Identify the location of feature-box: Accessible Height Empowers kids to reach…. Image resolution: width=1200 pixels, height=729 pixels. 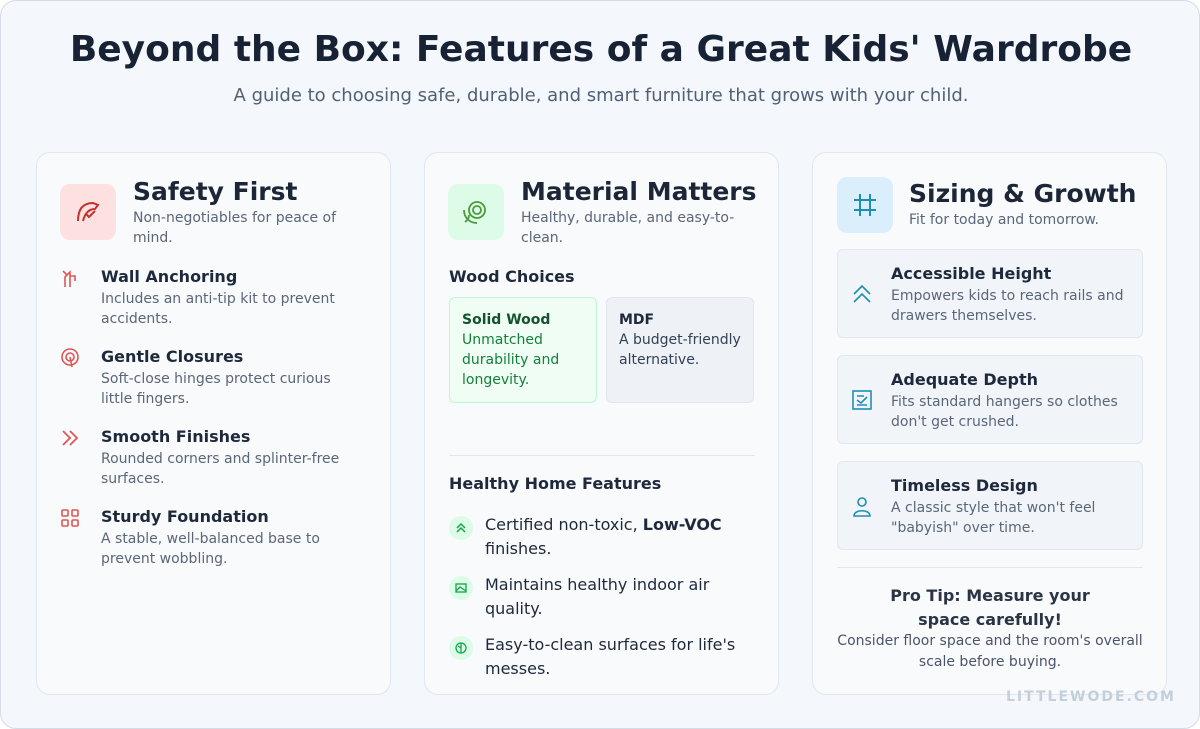
(990, 293).